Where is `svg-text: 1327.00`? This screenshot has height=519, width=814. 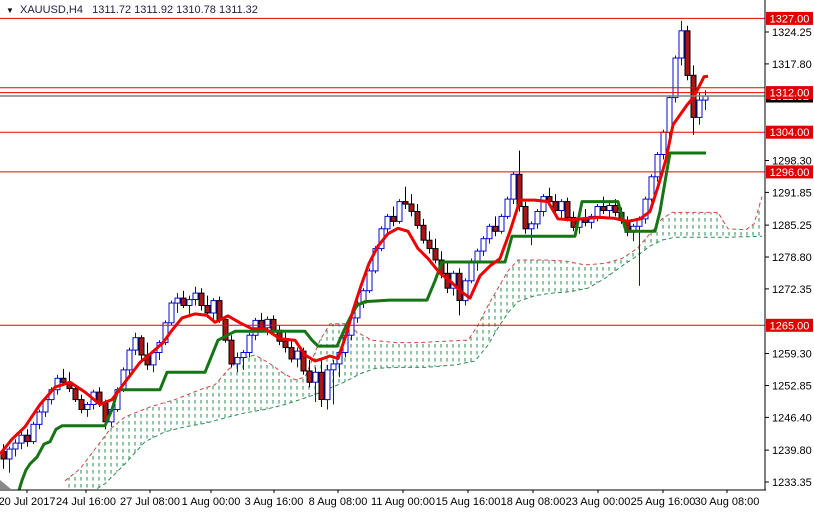
svg-text: 1327.00 is located at coordinates (790, 19).